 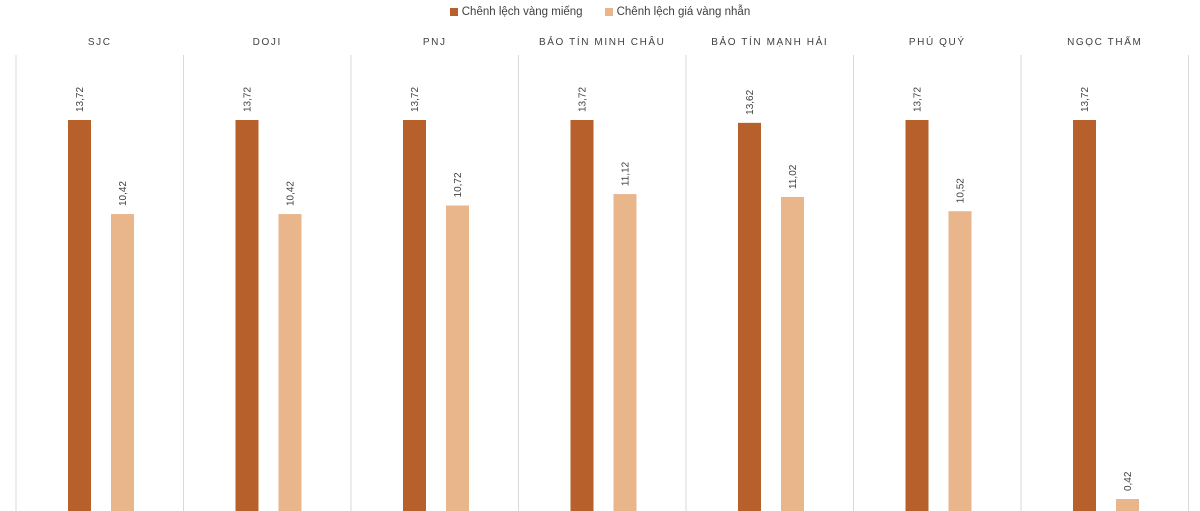 What do you see at coordinates (750, 101) in the screenshot?
I see `data-label-series-1: 13,62` at bounding box center [750, 101].